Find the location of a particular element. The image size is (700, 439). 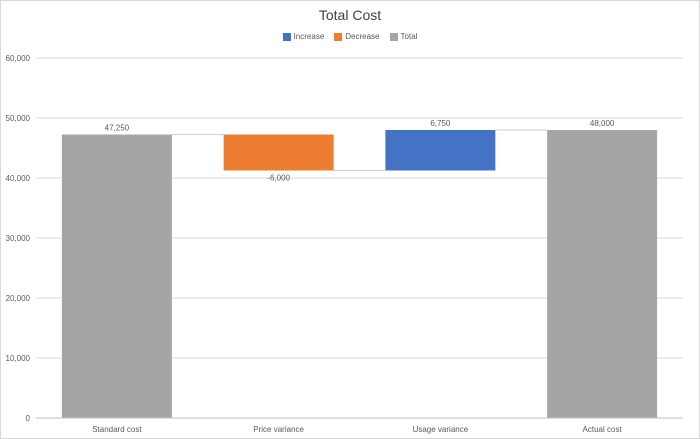

legend-item-decrease: Decrease is located at coordinates (357, 36).